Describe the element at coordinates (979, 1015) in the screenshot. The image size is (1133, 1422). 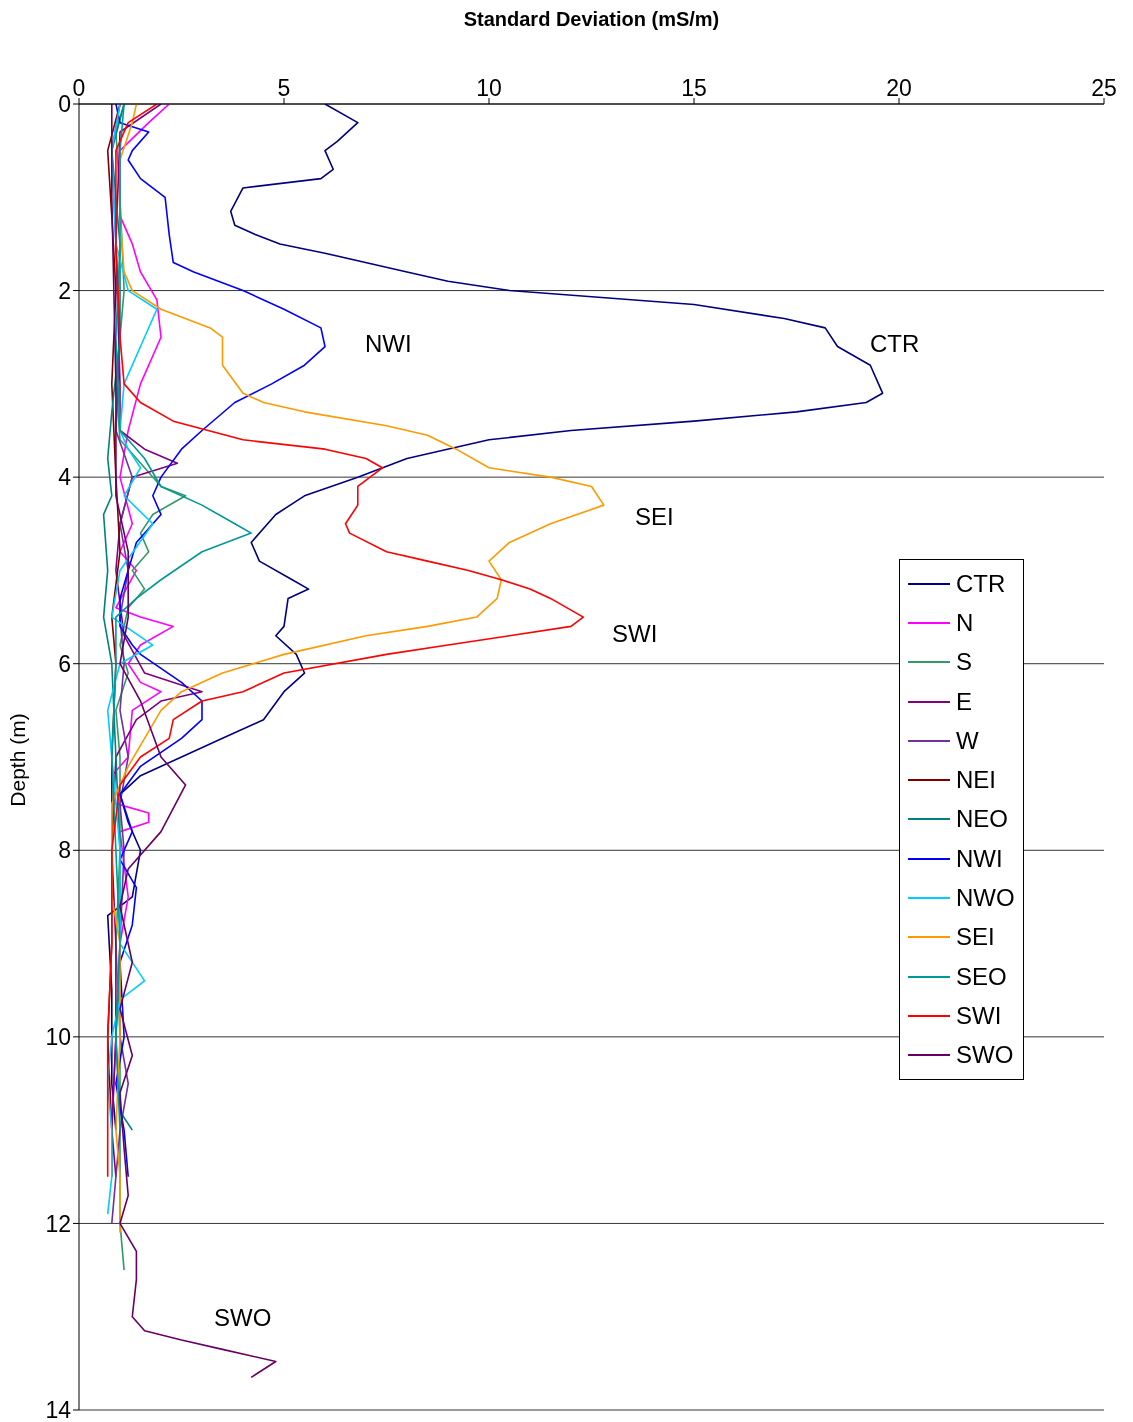
I see `legend-label: SWI` at that location.